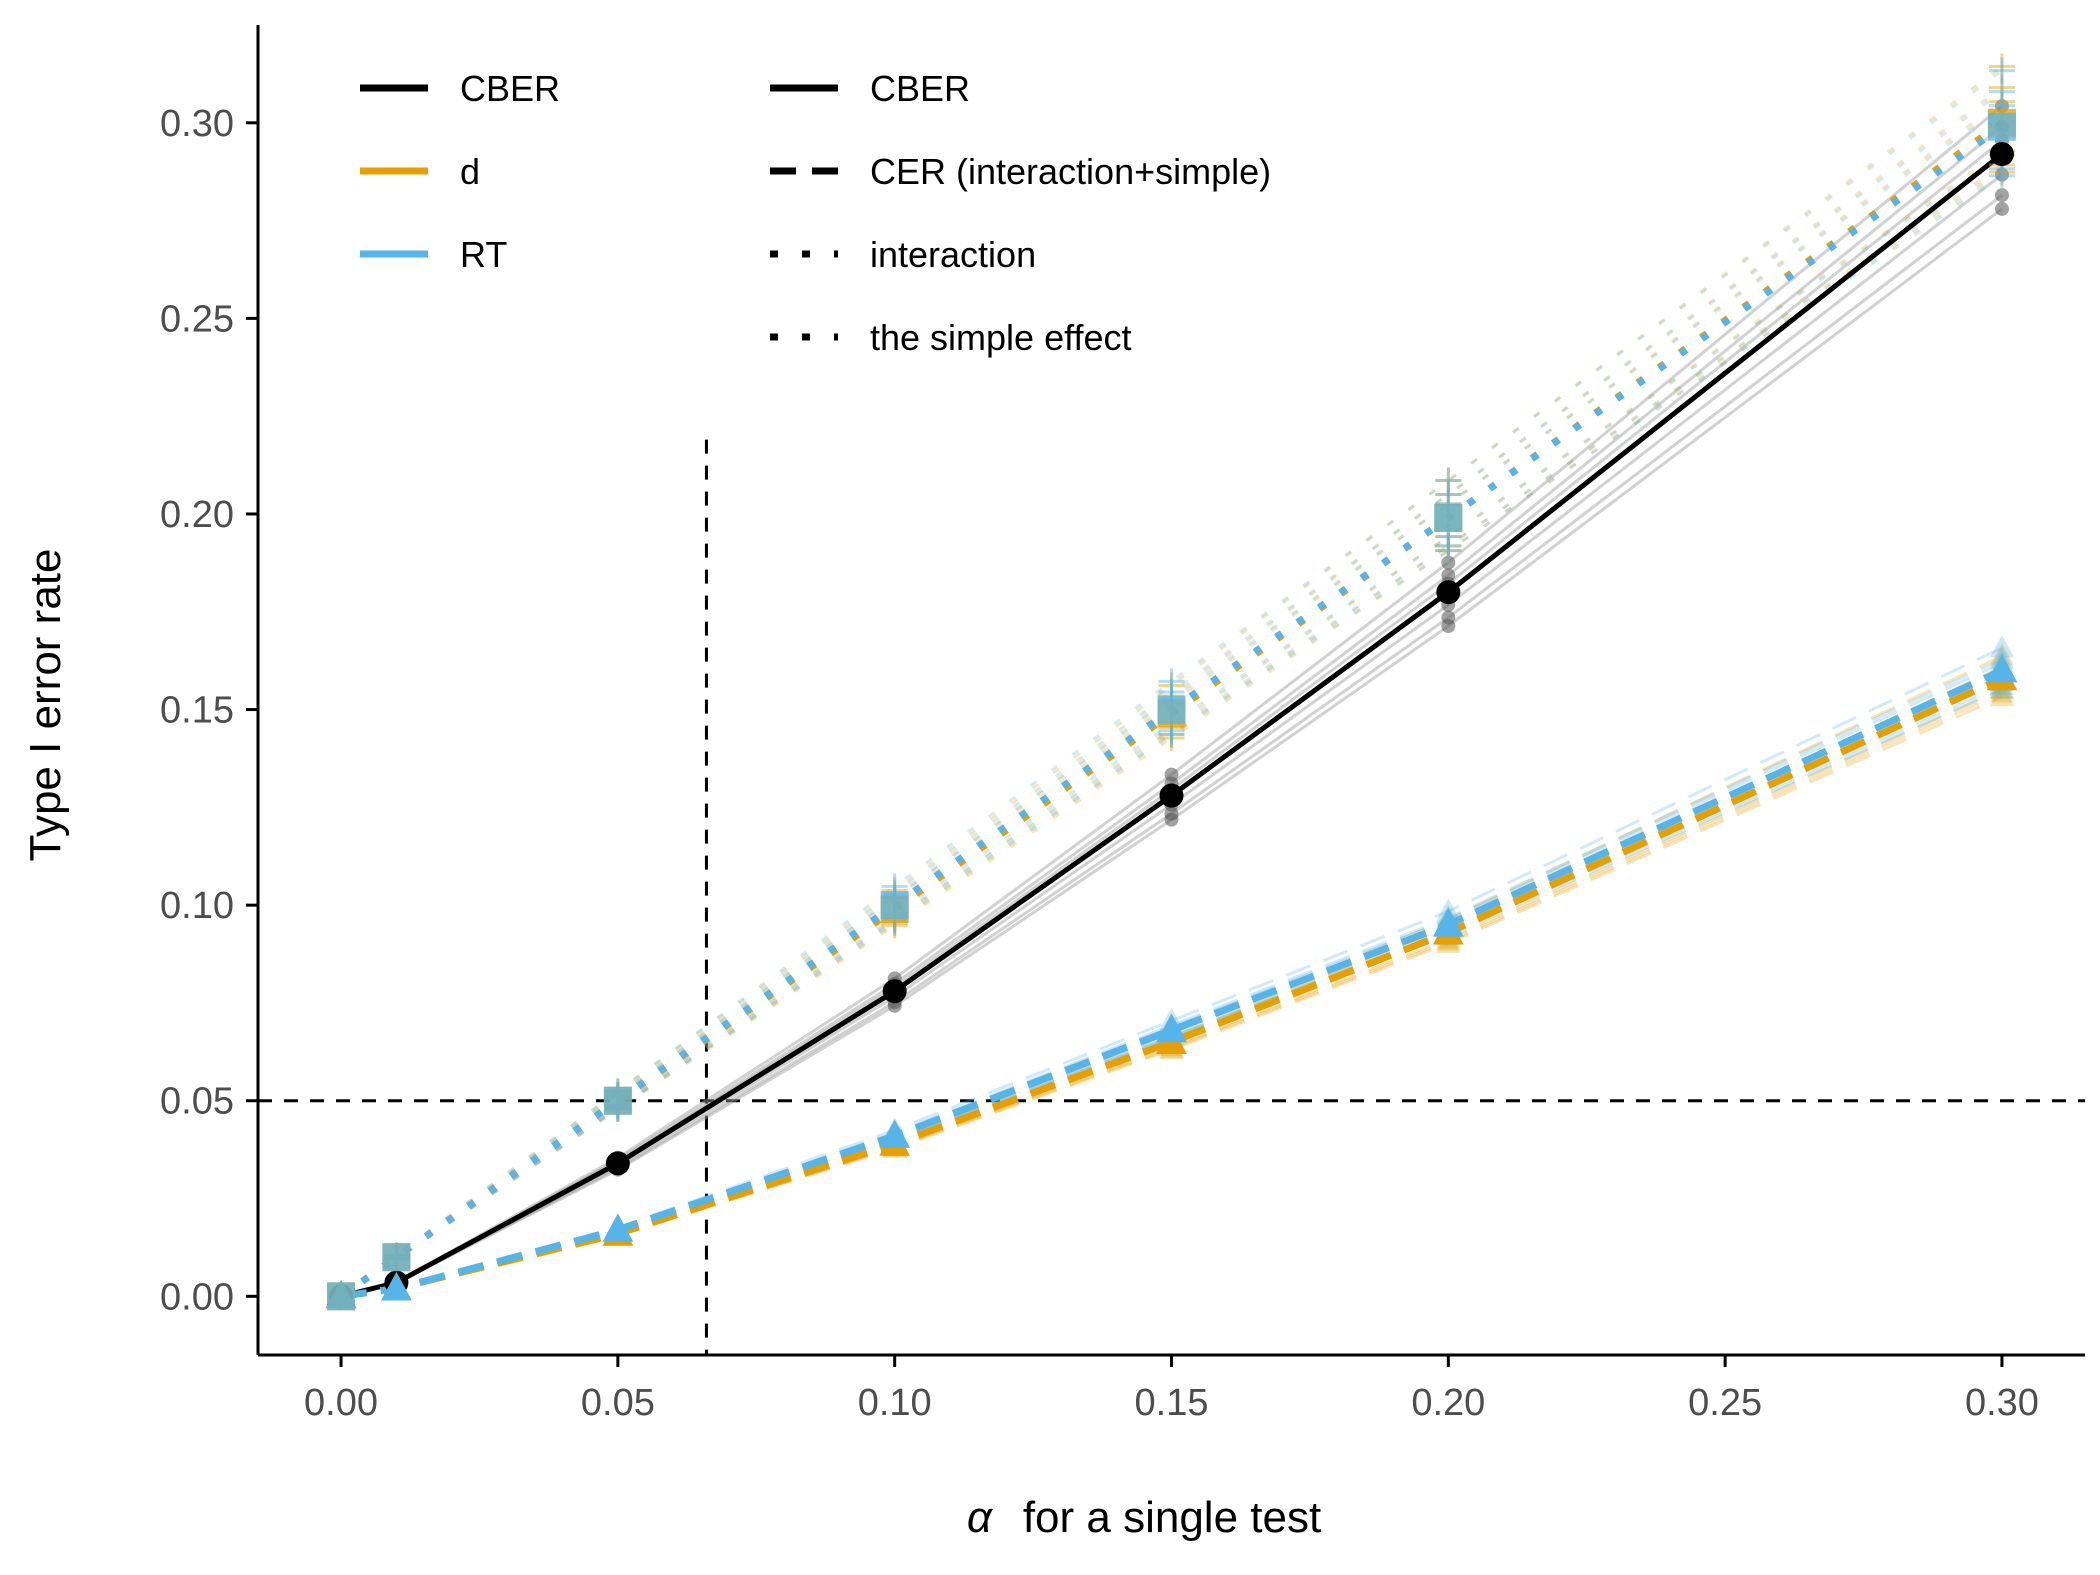 The width and height of the screenshot is (2100, 1575). What do you see at coordinates (510, 88) in the screenshot?
I see `legend-color-label-0: CBER` at bounding box center [510, 88].